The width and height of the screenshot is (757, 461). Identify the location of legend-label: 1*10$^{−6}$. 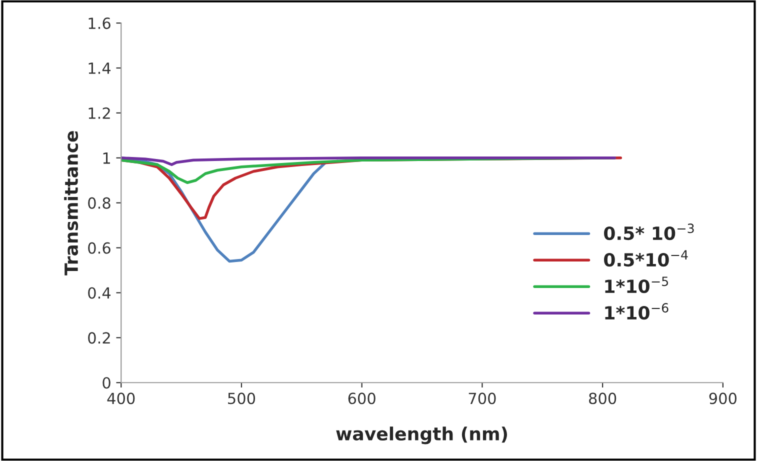
(636, 311).